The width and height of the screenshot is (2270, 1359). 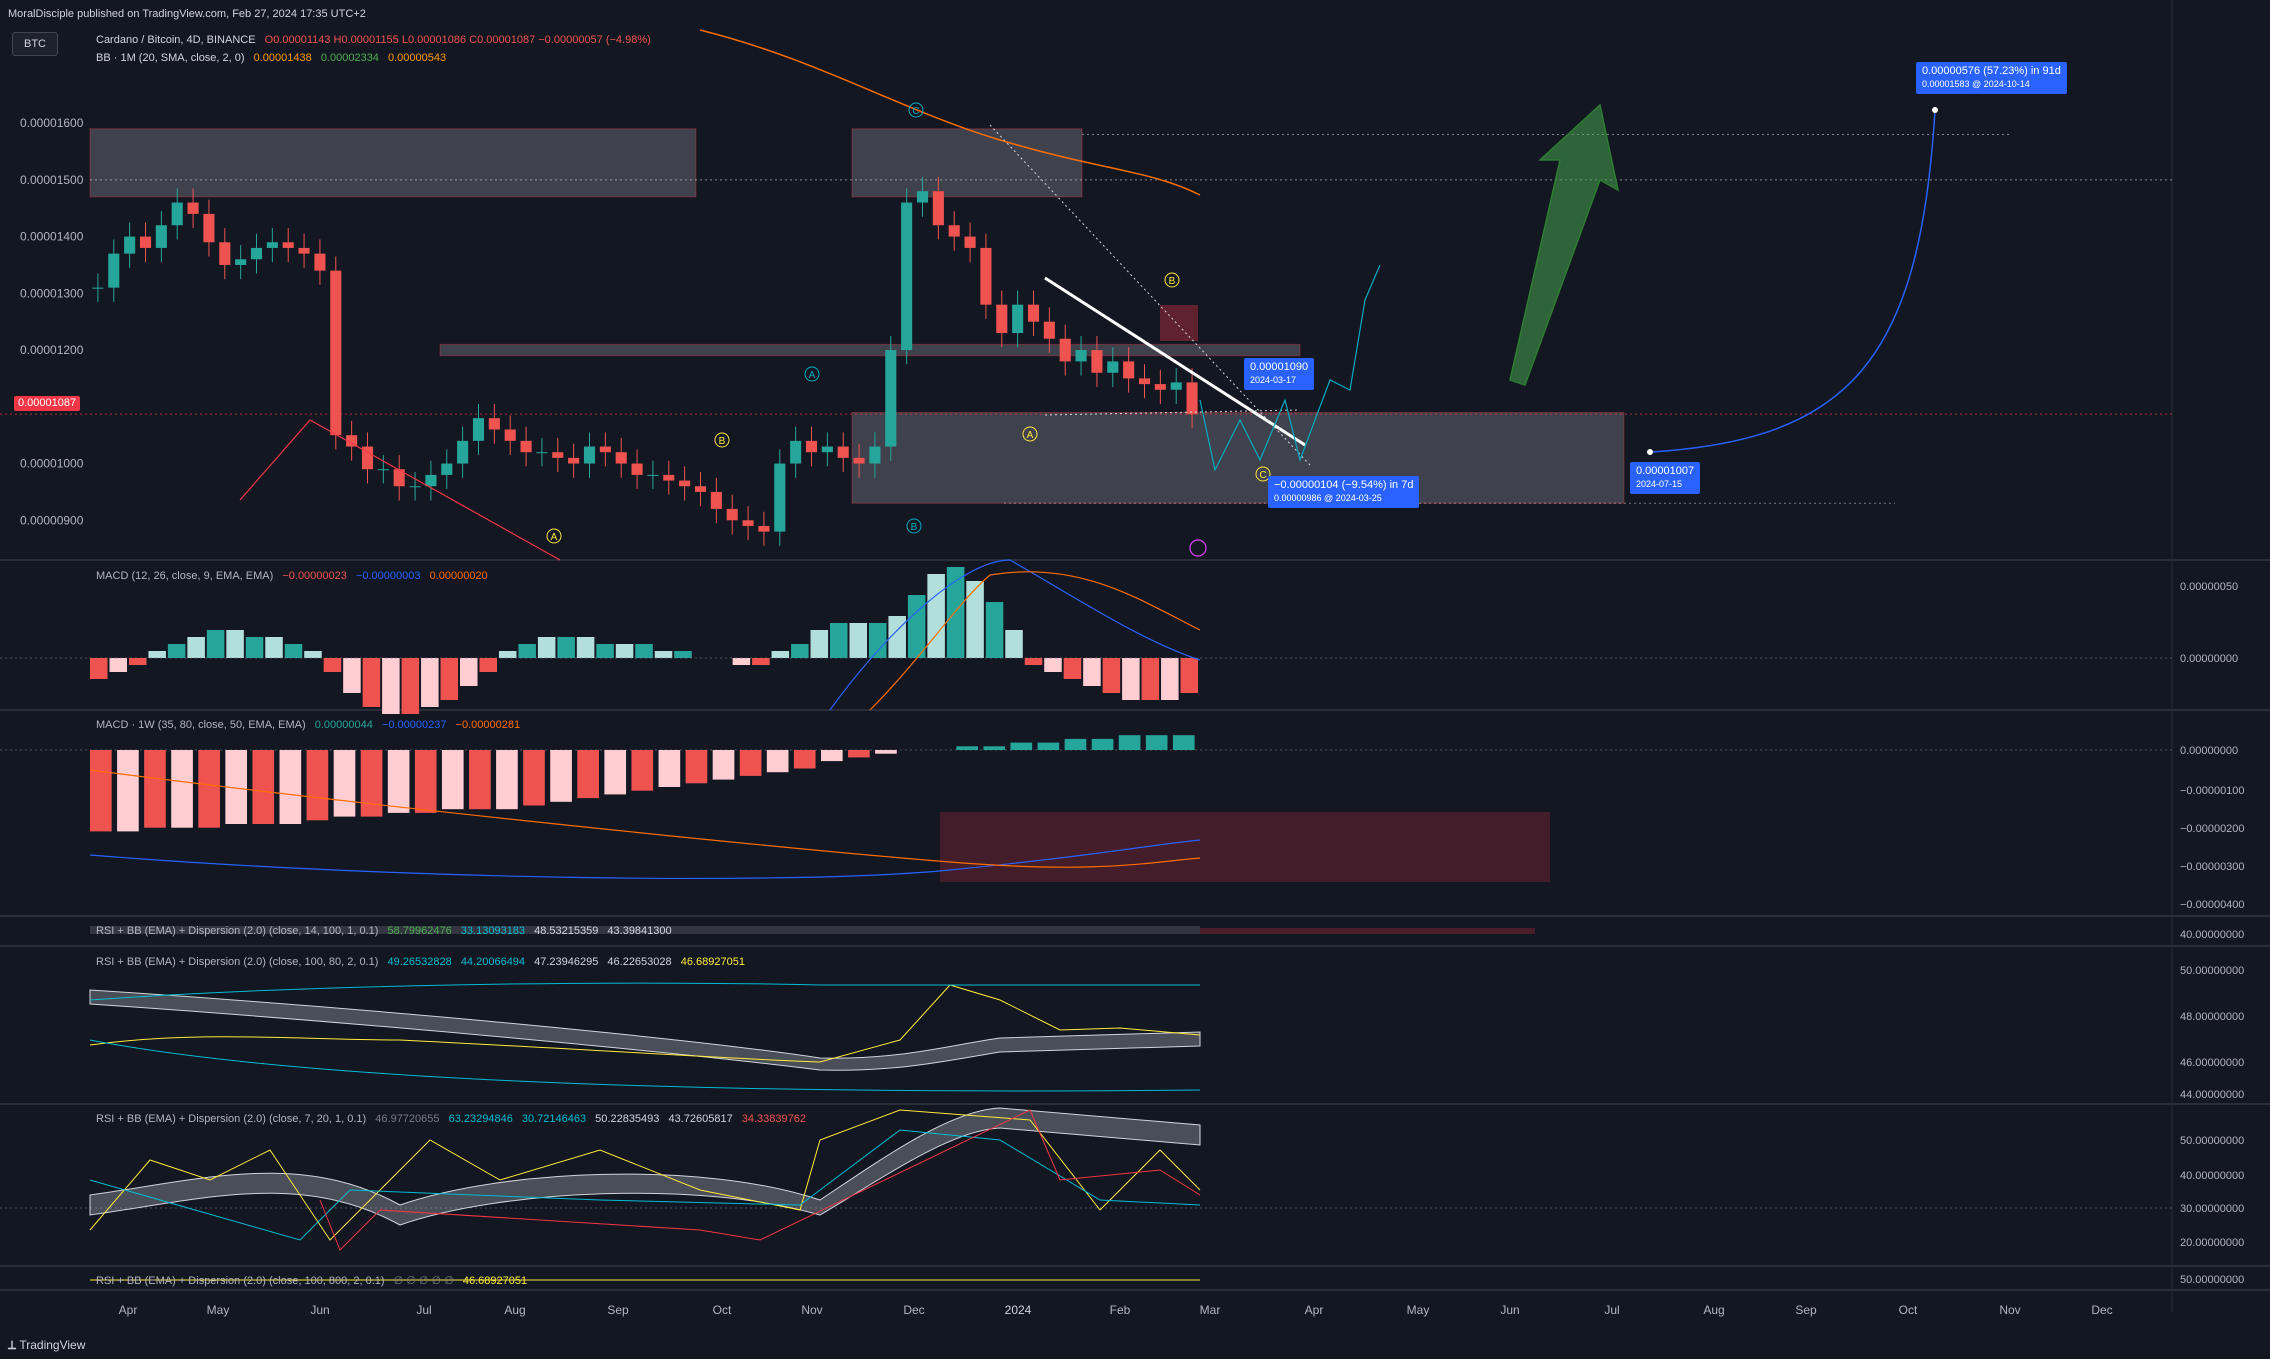 I want to click on rsi3-tick: 30.00000000, so click(x=2212, y=1209).